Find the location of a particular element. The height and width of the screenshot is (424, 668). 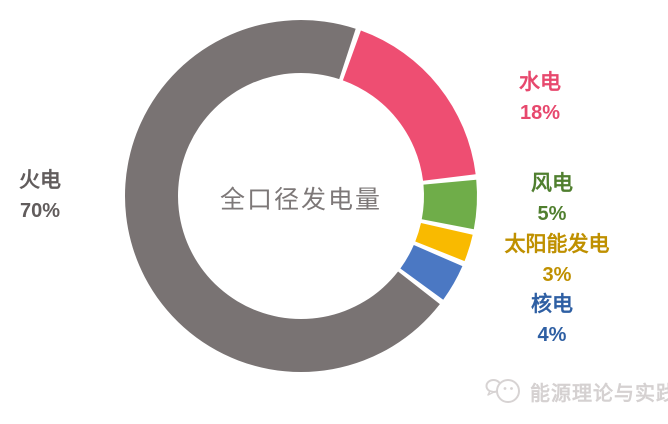

label-nuclear-name: 核电 is located at coordinates (552, 304).